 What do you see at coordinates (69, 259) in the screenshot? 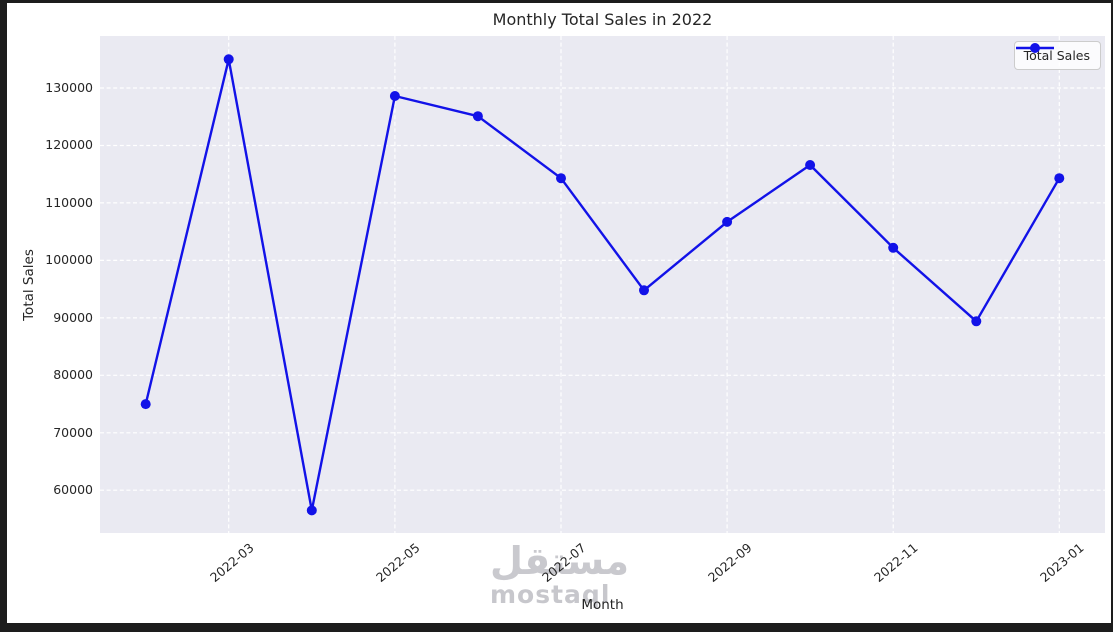
I see `y-tick-label: 100000` at bounding box center [69, 259].